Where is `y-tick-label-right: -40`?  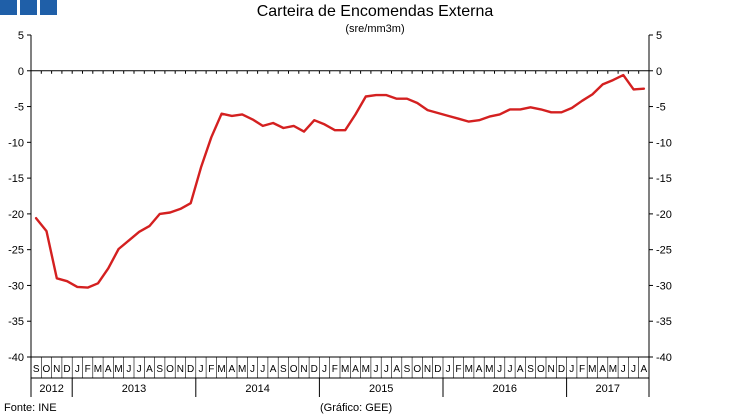 y-tick-label-right: -40 is located at coordinates (664, 358).